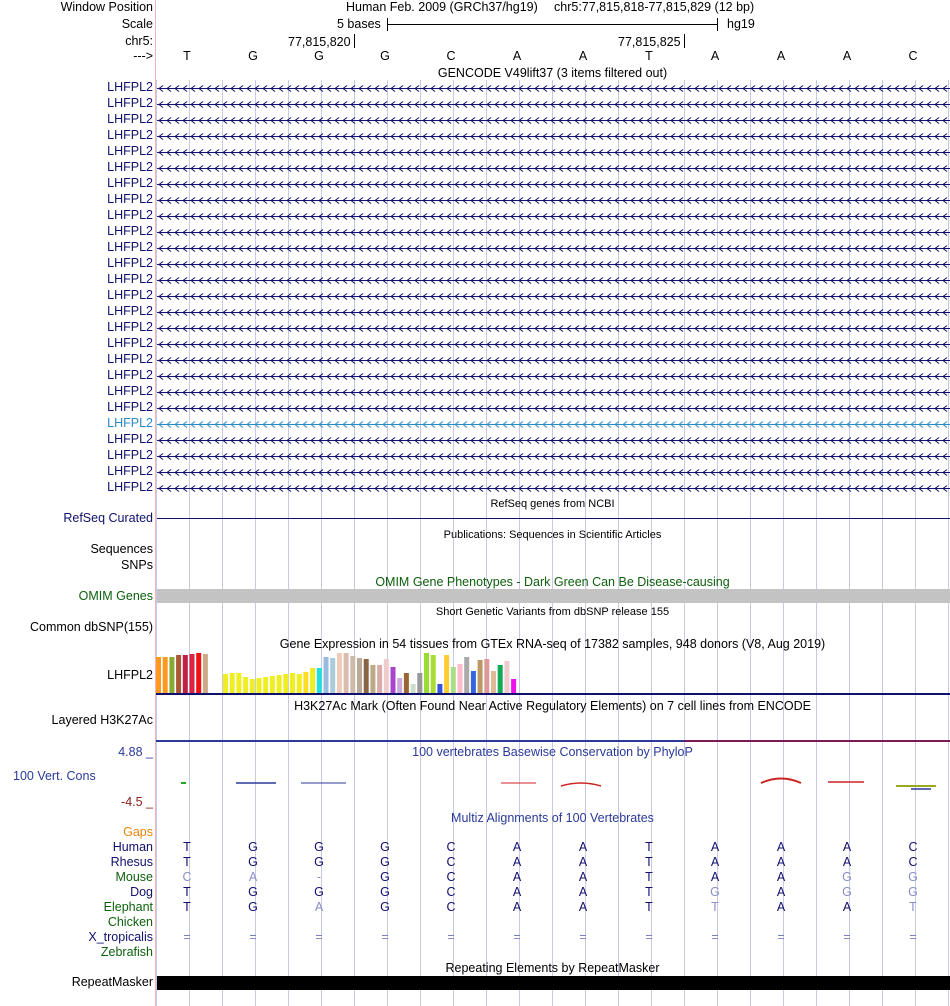 The image size is (950, 1006). What do you see at coordinates (130, 922) in the screenshot?
I see `multiz-species-label: Chicken` at bounding box center [130, 922].